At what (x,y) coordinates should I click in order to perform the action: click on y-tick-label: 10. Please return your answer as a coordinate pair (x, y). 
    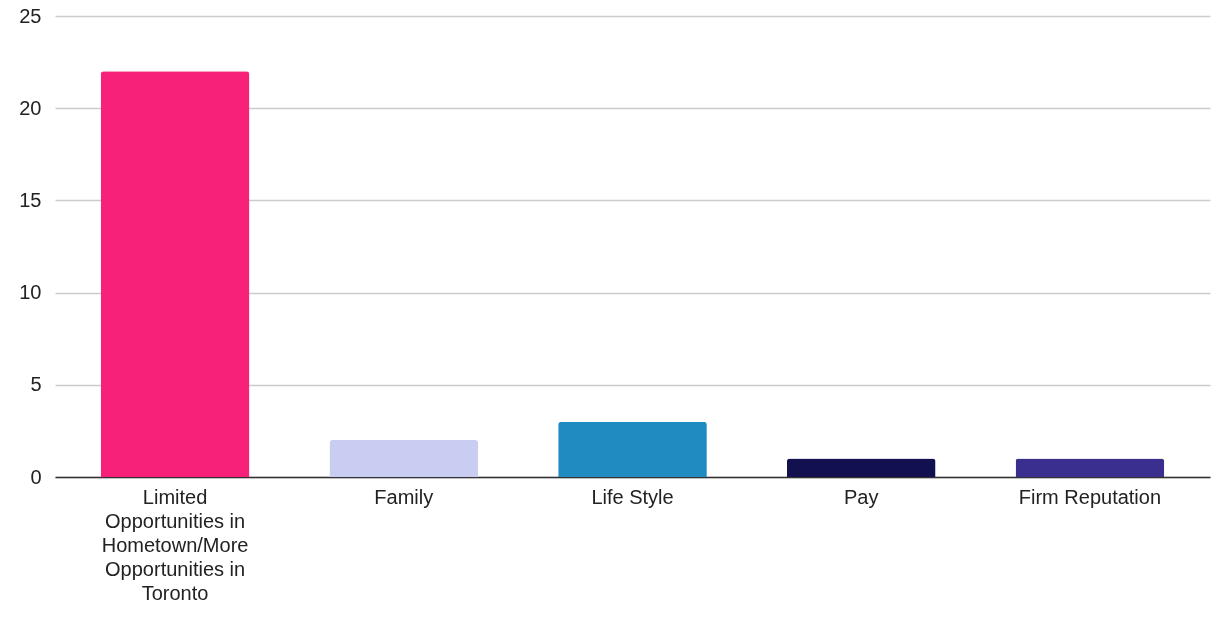
    Looking at the image, I should click on (30, 292).